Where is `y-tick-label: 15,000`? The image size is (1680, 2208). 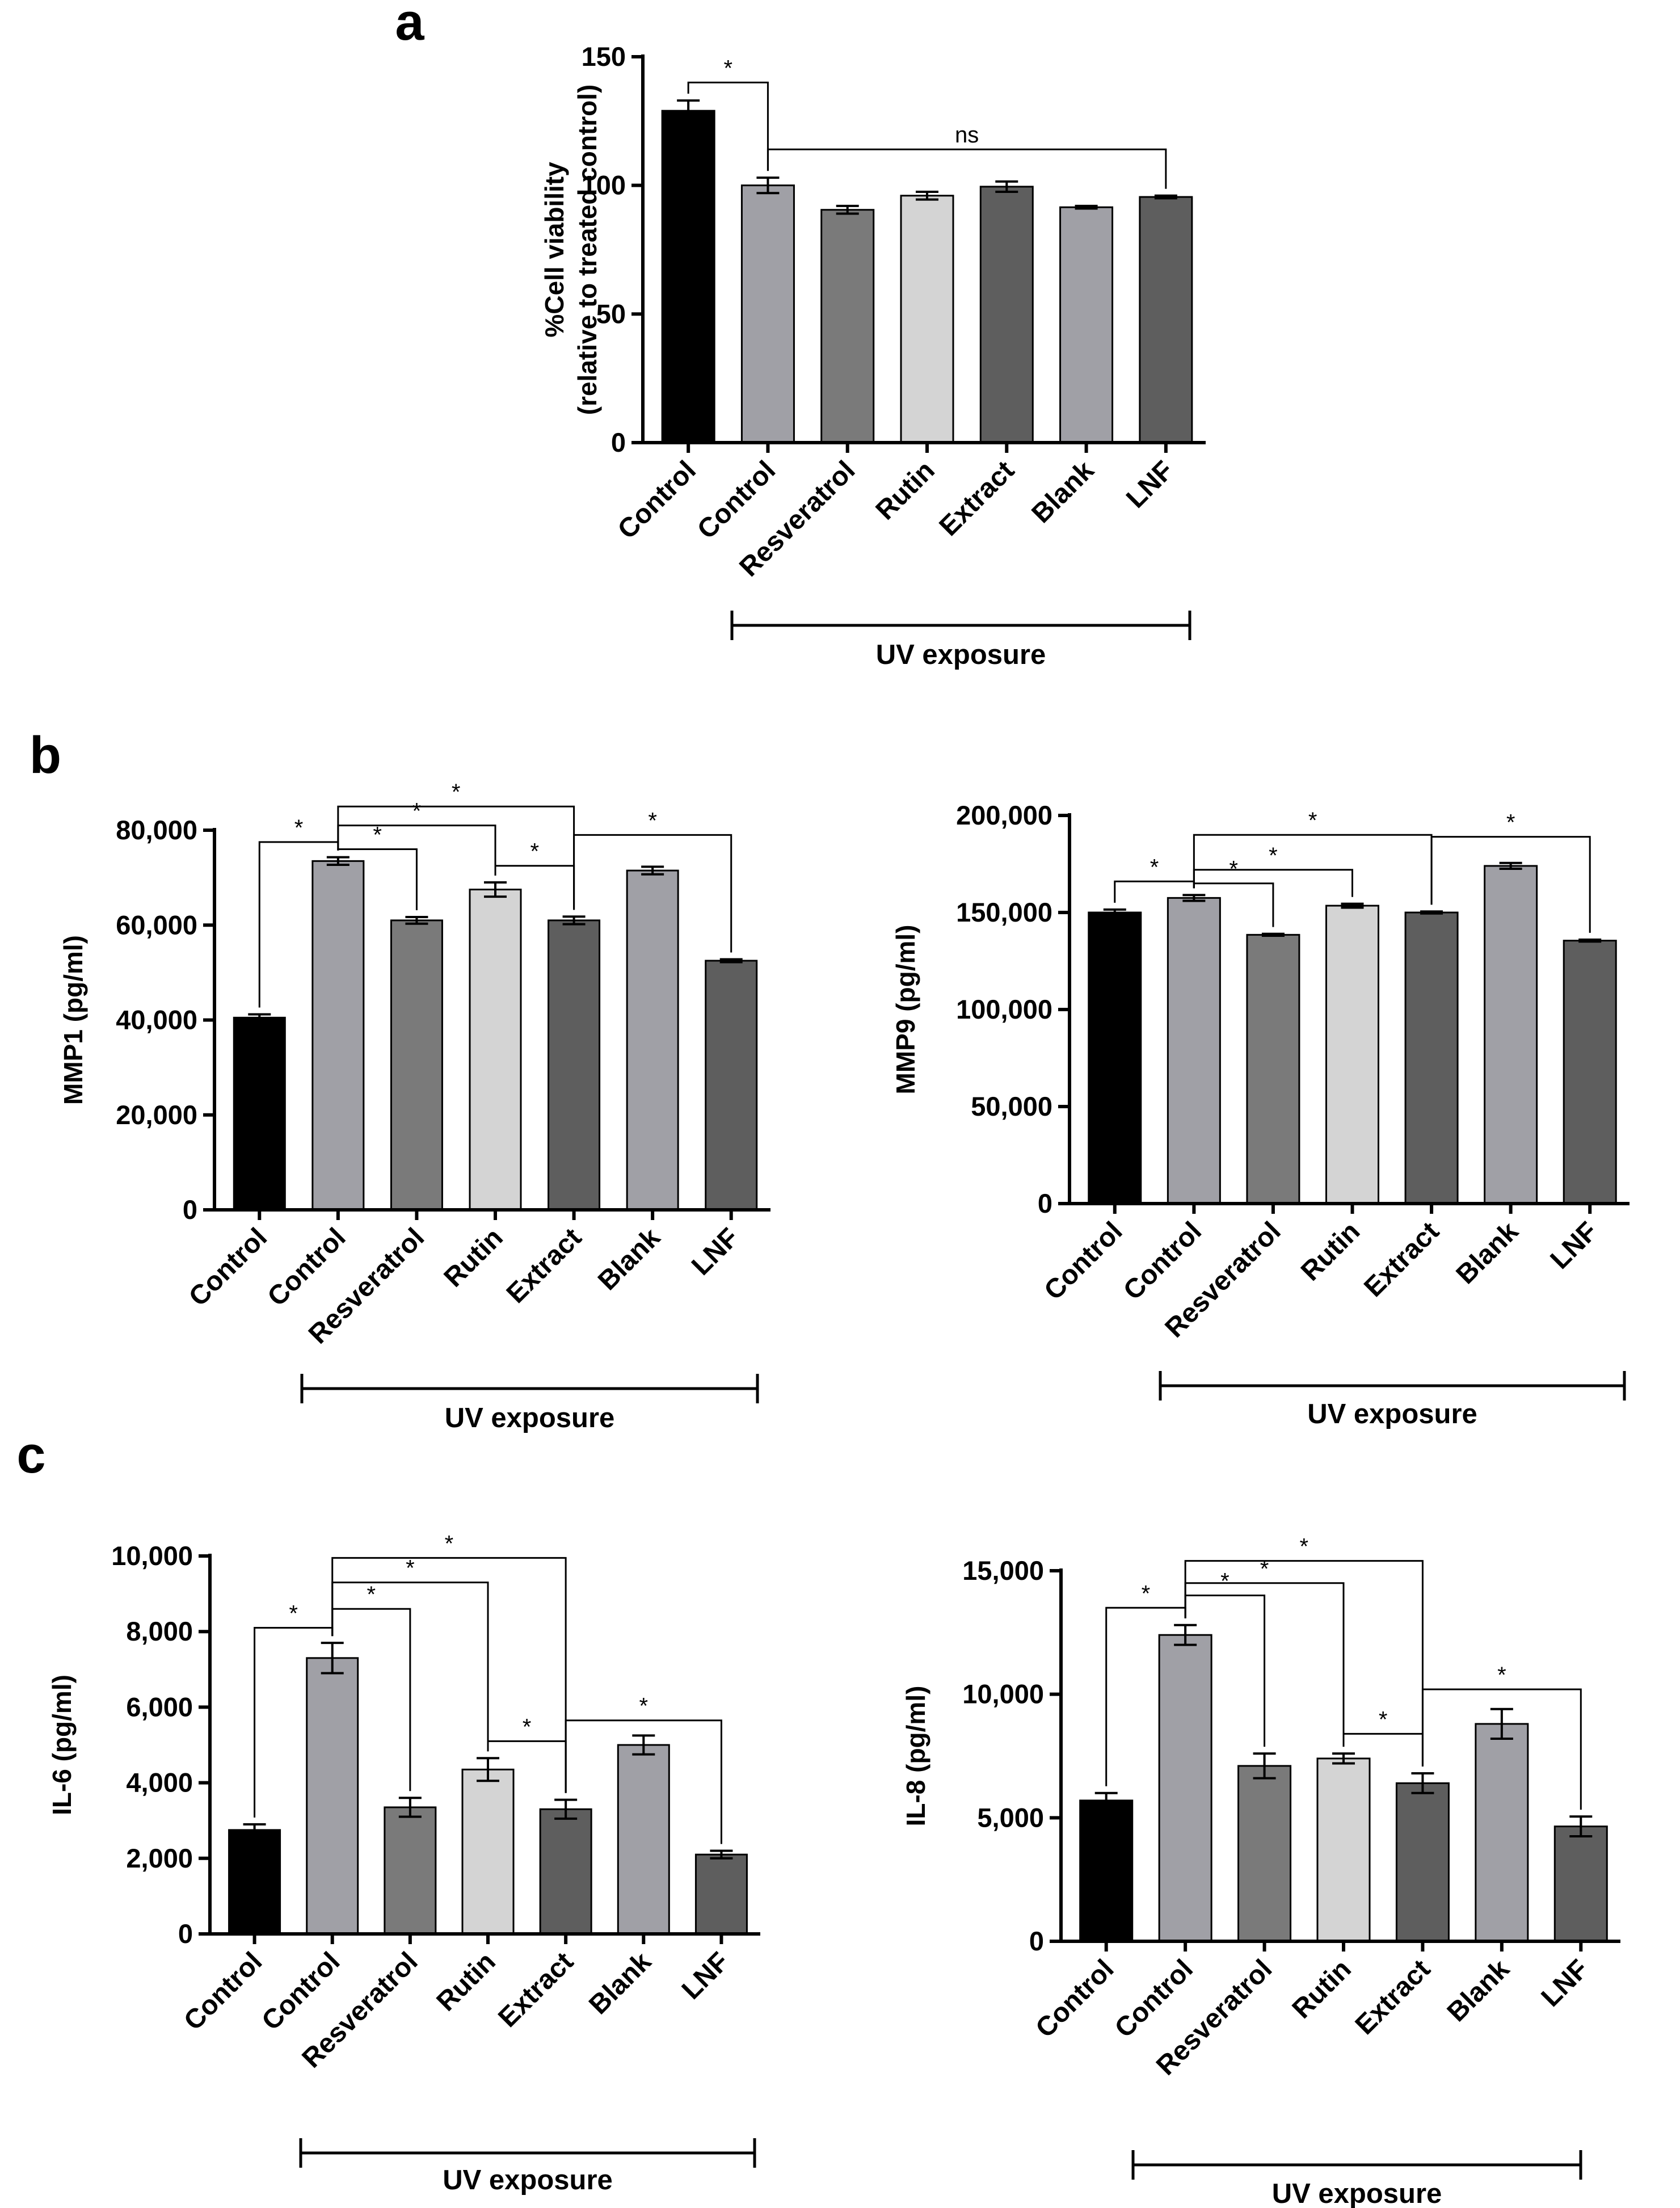 y-tick-label: 15,000 is located at coordinates (1003, 1570).